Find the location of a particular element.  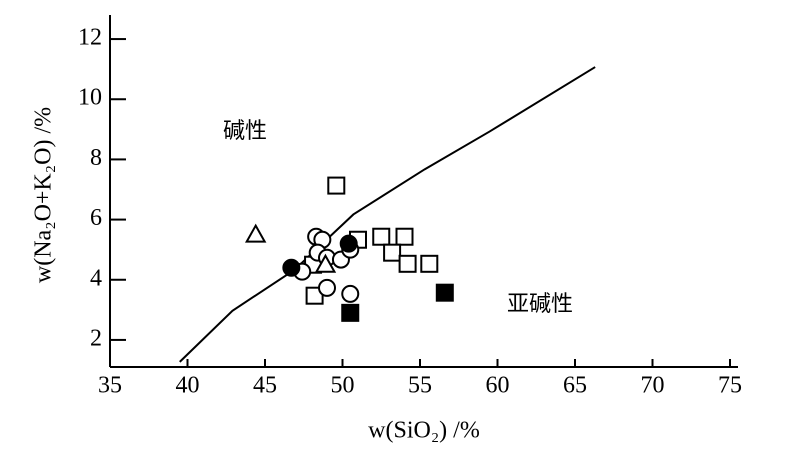

x-tick-label: 35 is located at coordinates (110, 386).